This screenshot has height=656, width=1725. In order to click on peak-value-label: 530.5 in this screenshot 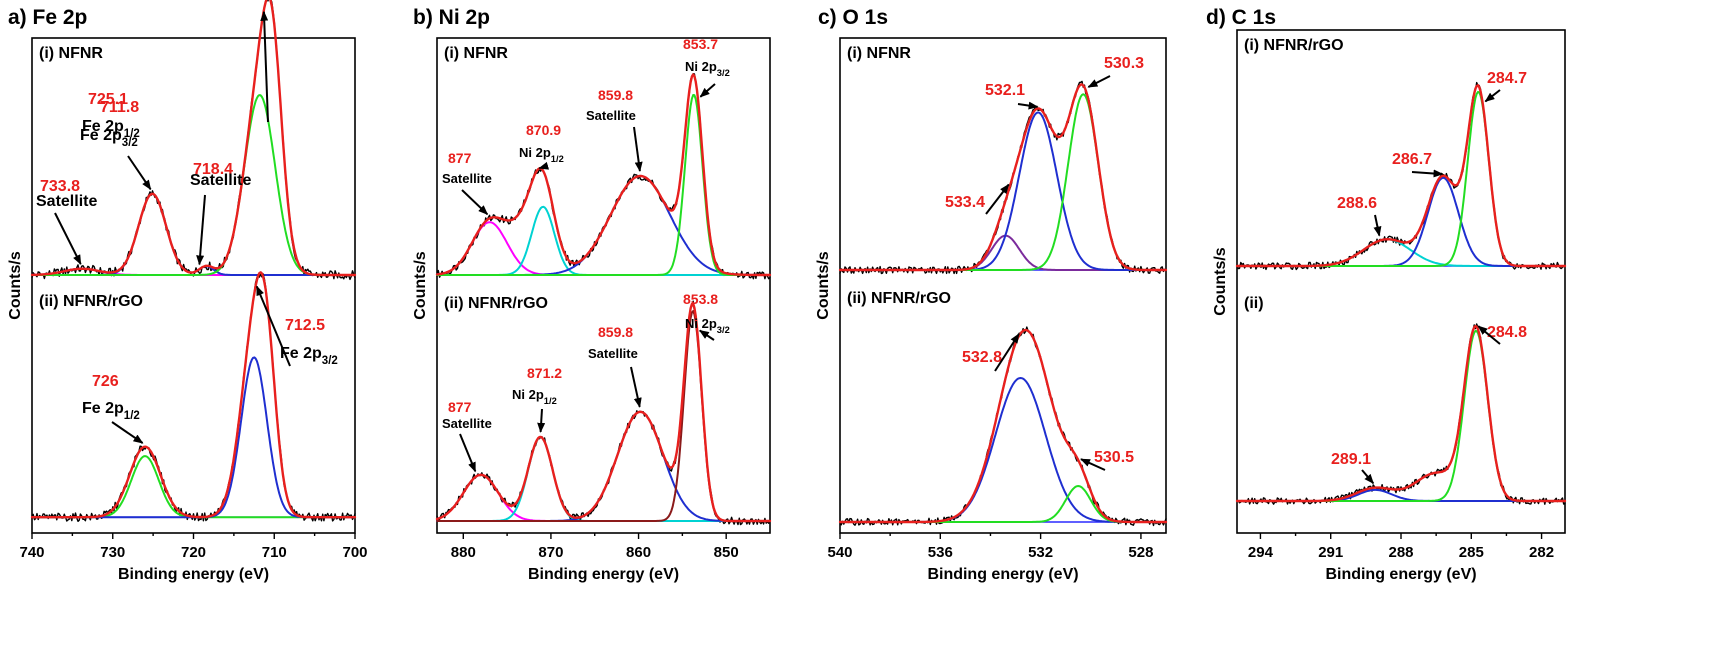, I will do `click(1114, 457)`.